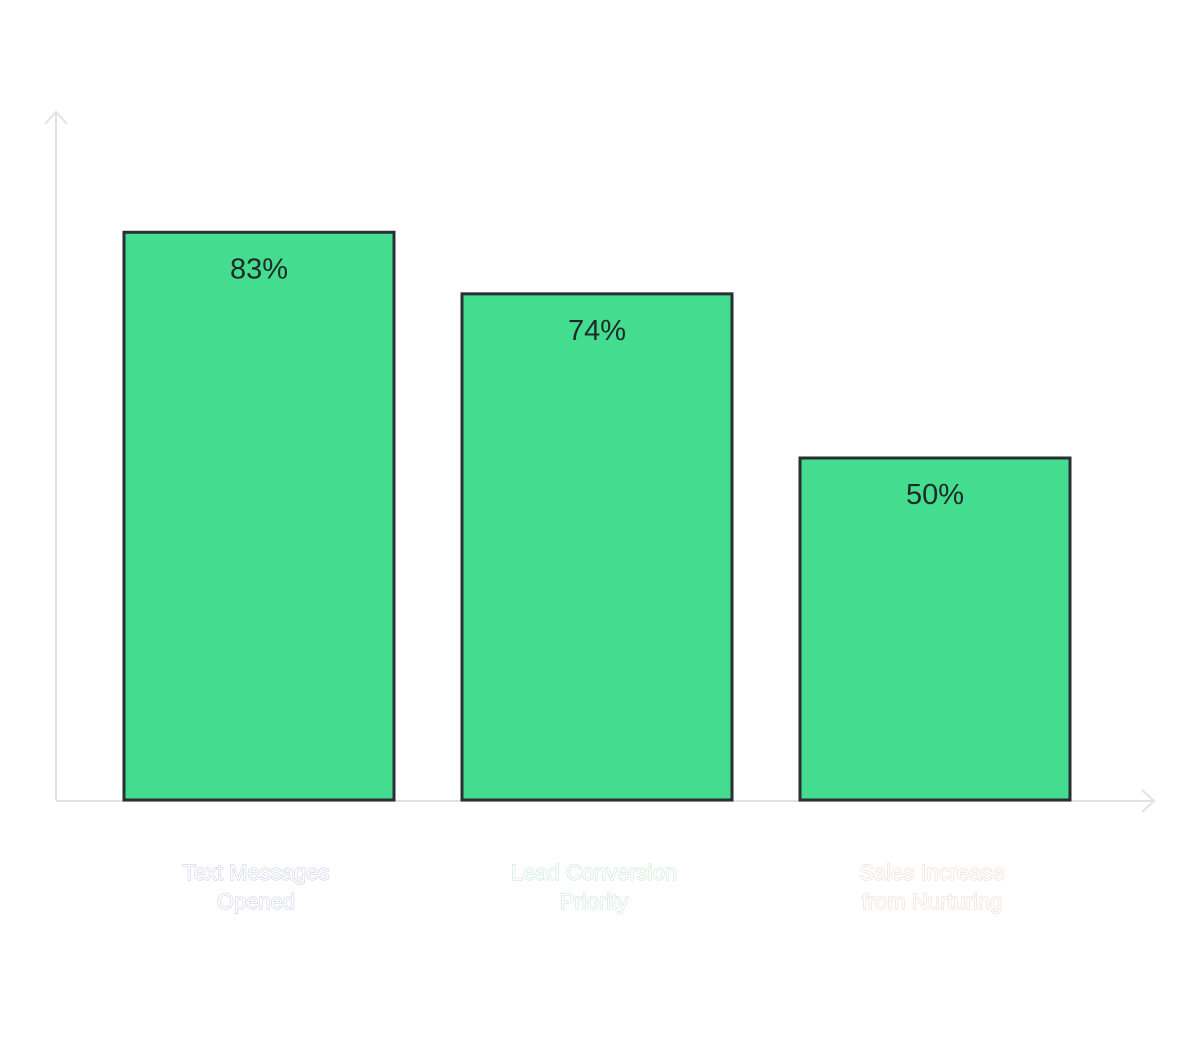 The width and height of the screenshot is (1200, 1041). I want to click on category-label-line: Priority, so click(594, 901).